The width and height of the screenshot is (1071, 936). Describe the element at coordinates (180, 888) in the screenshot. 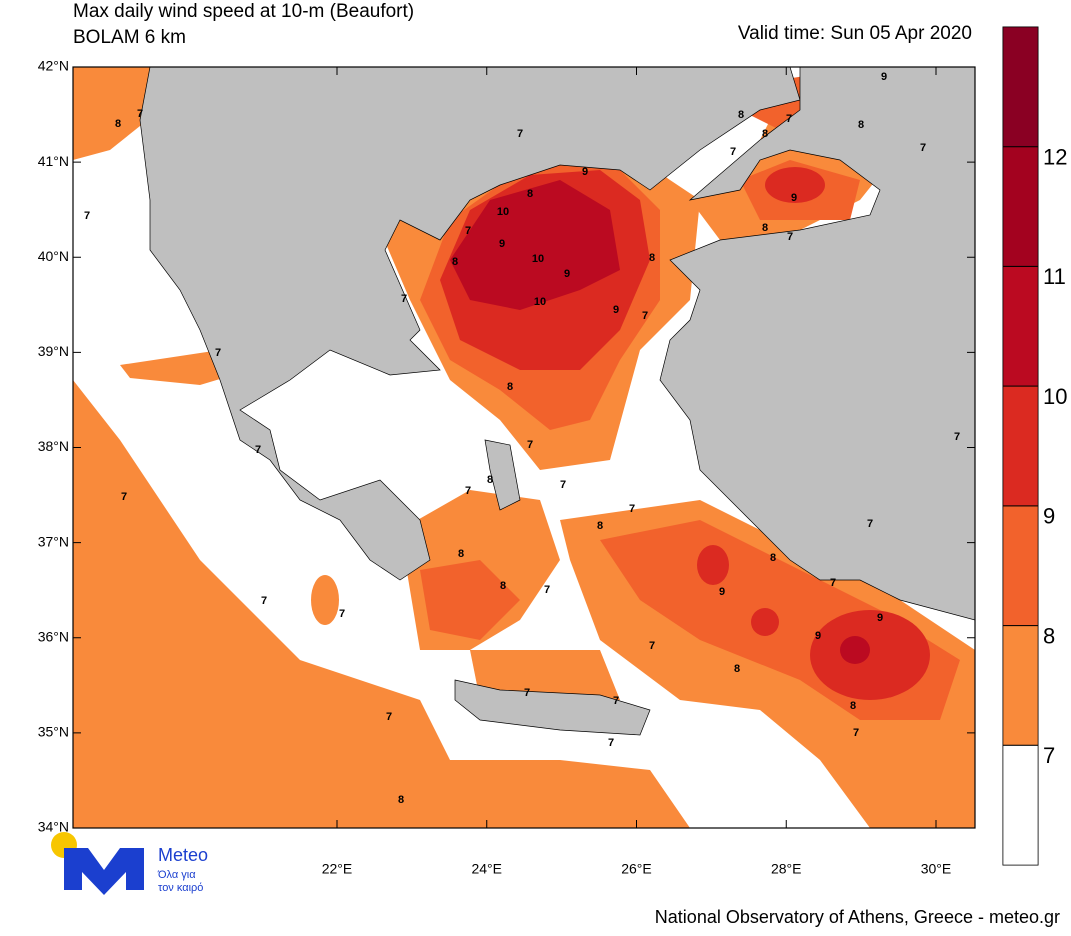

I see `logo-tagline: τον καιρό` at that location.